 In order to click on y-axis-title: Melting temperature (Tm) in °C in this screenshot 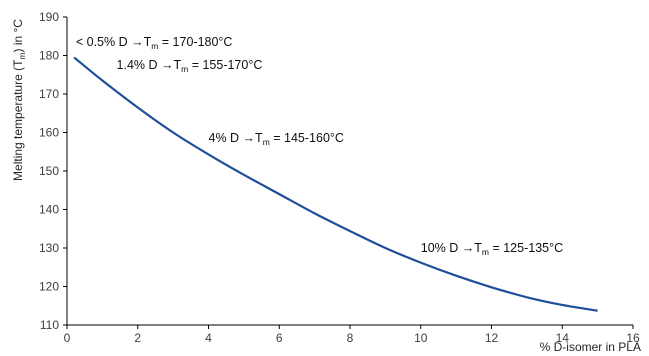, I will do `click(19, 100)`.